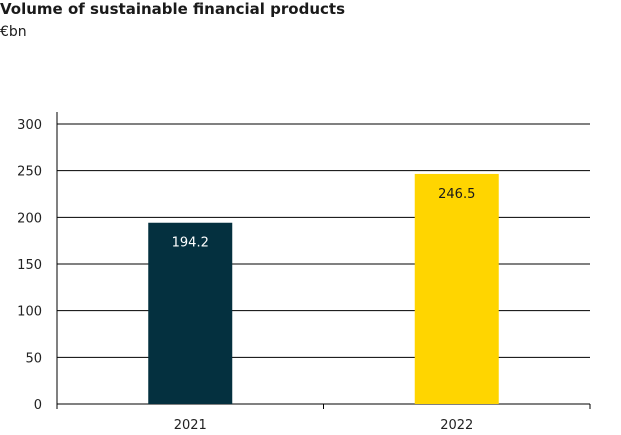  Describe the element at coordinates (456, 194) in the screenshot. I see `data-label-2022: 246.5` at that location.